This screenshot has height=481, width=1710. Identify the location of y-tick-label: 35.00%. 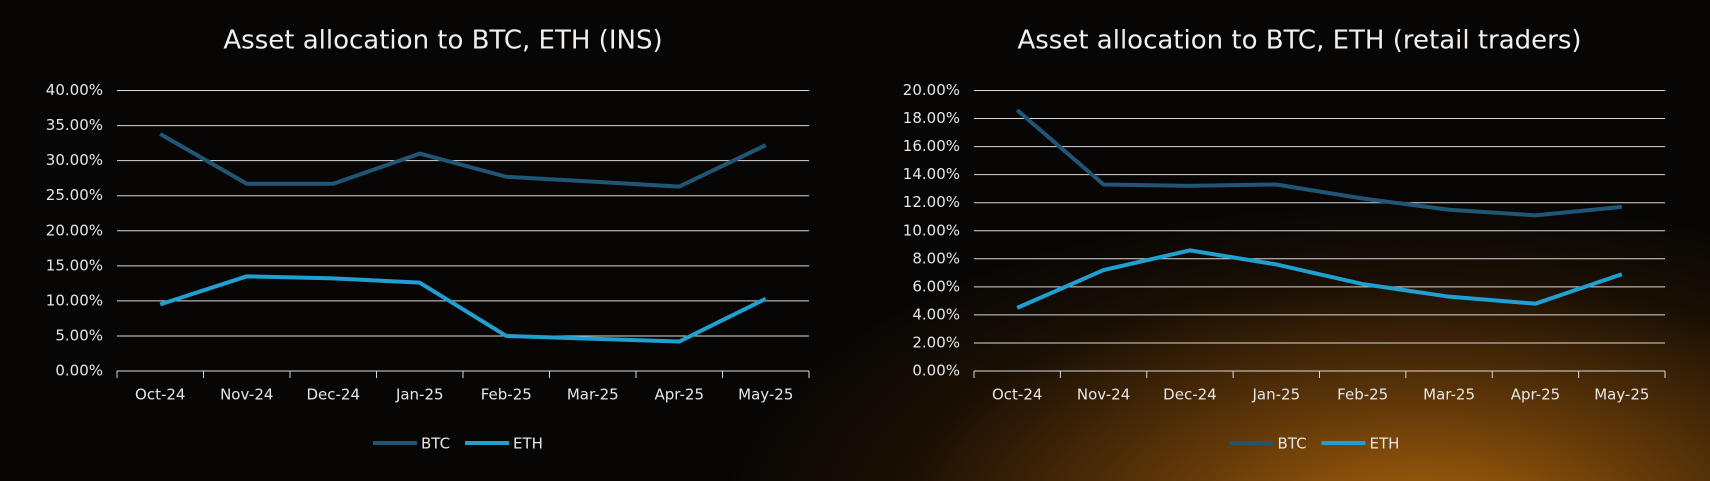
(74, 125).